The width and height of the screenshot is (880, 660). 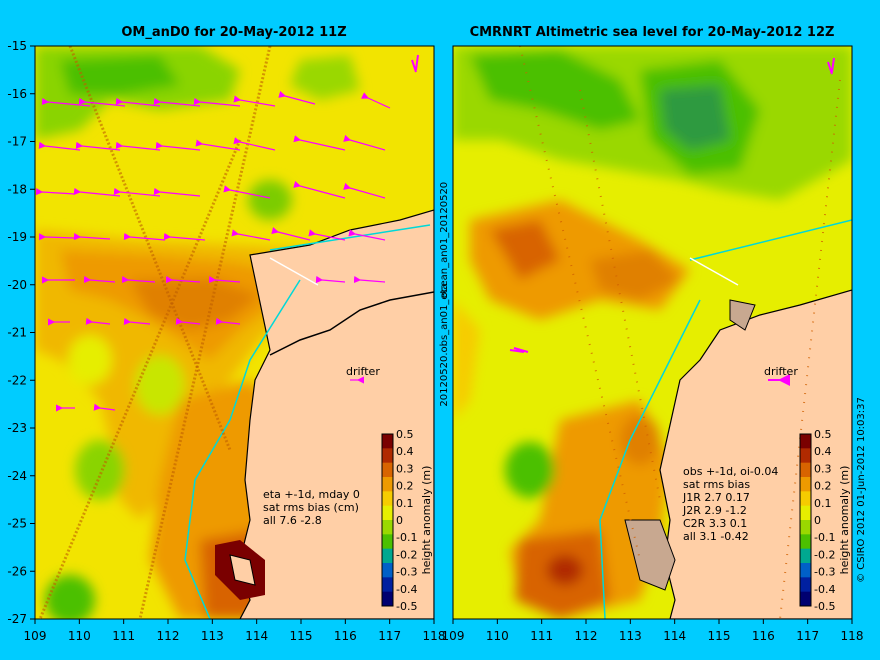 I want to click on left-colorbar-tick: 0, so click(x=399, y=520).